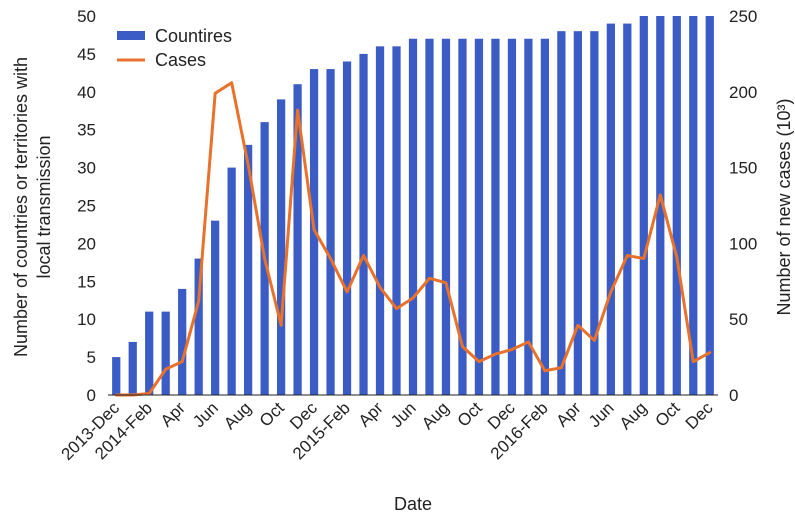 This screenshot has width=795, height=517. What do you see at coordinates (743, 168) in the screenshot?
I see `right-y-tick-label: 150` at bounding box center [743, 168].